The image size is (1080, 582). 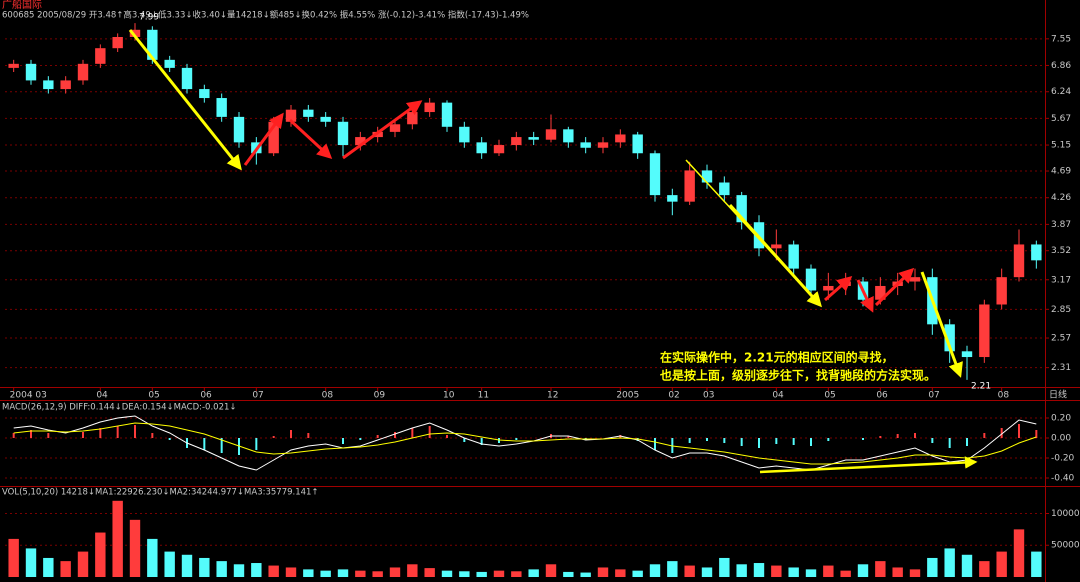 What do you see at coordinates (153, 396) in the screenshot?
I see `x-tick-label: 05` at bounding box center [153, 396].